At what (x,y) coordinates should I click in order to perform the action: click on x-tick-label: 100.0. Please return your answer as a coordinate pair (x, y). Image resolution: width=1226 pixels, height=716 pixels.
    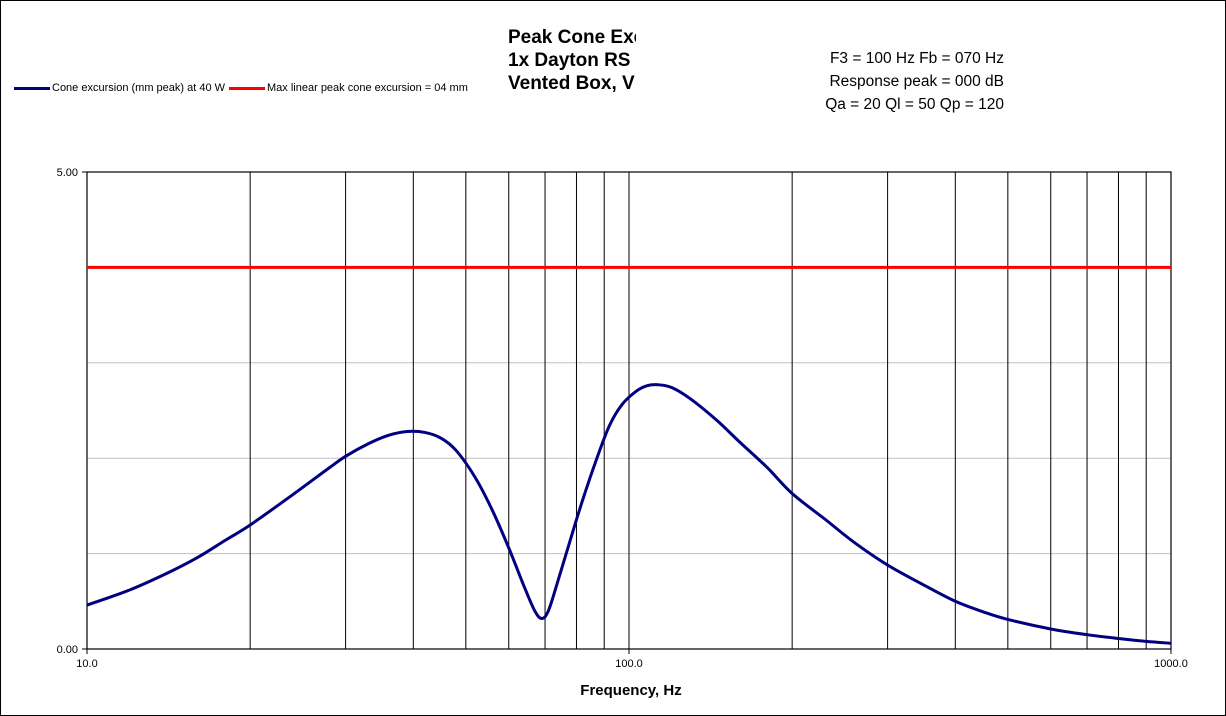
    Looking at the image, I should click on (629, 664).